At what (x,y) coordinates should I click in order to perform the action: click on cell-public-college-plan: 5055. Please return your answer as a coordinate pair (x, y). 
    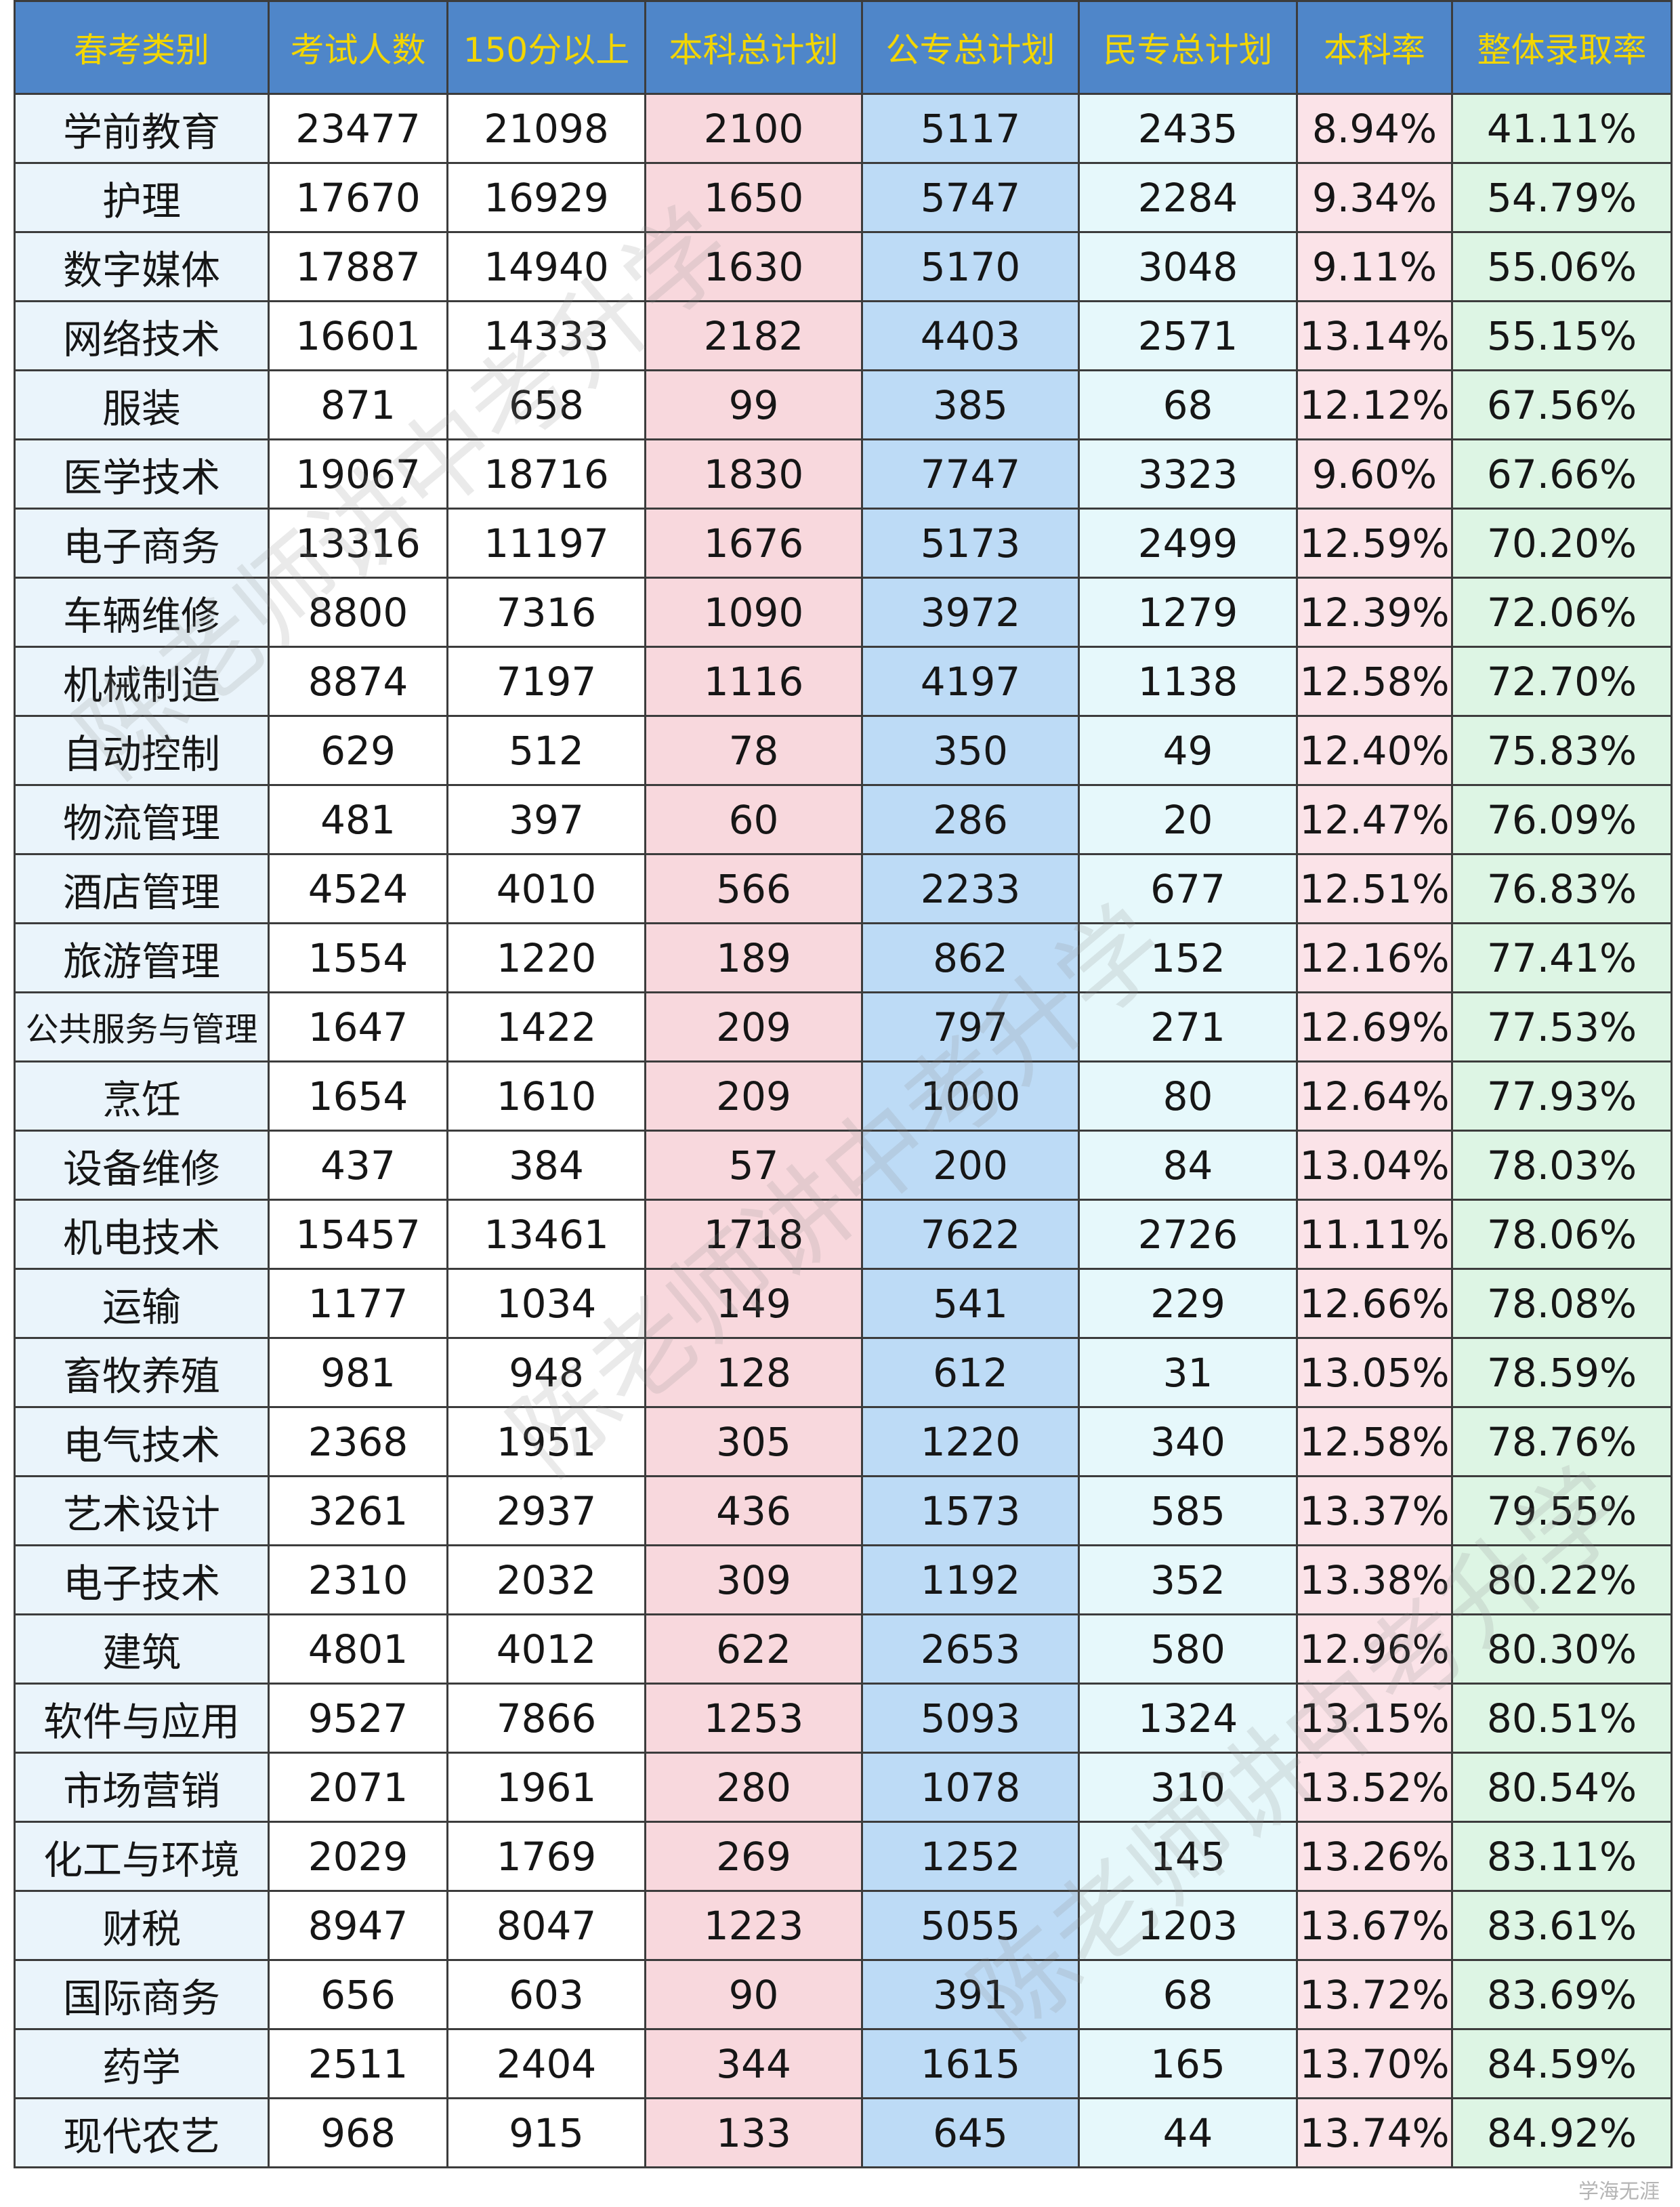
    Looking at the image, I should click on (971, 1925).